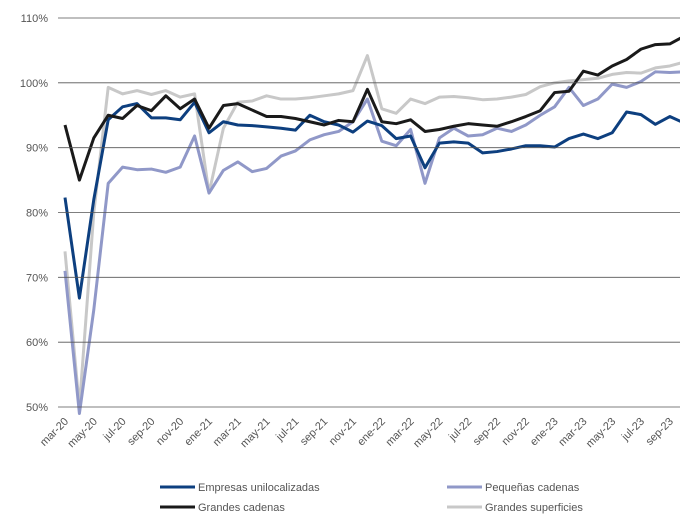 This screenshot has width=680, height=522. Describe the element at coordinates (141, 432) in the screenshot. I see `x-tick-label: sep-20` at that location.